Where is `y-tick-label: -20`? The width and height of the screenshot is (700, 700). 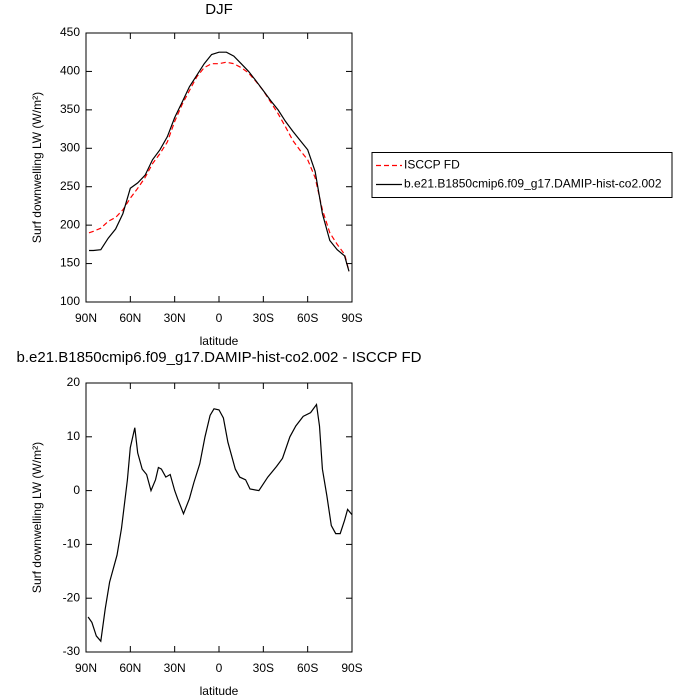 y-tick-label: -20 is located at coordinates (72, 597).